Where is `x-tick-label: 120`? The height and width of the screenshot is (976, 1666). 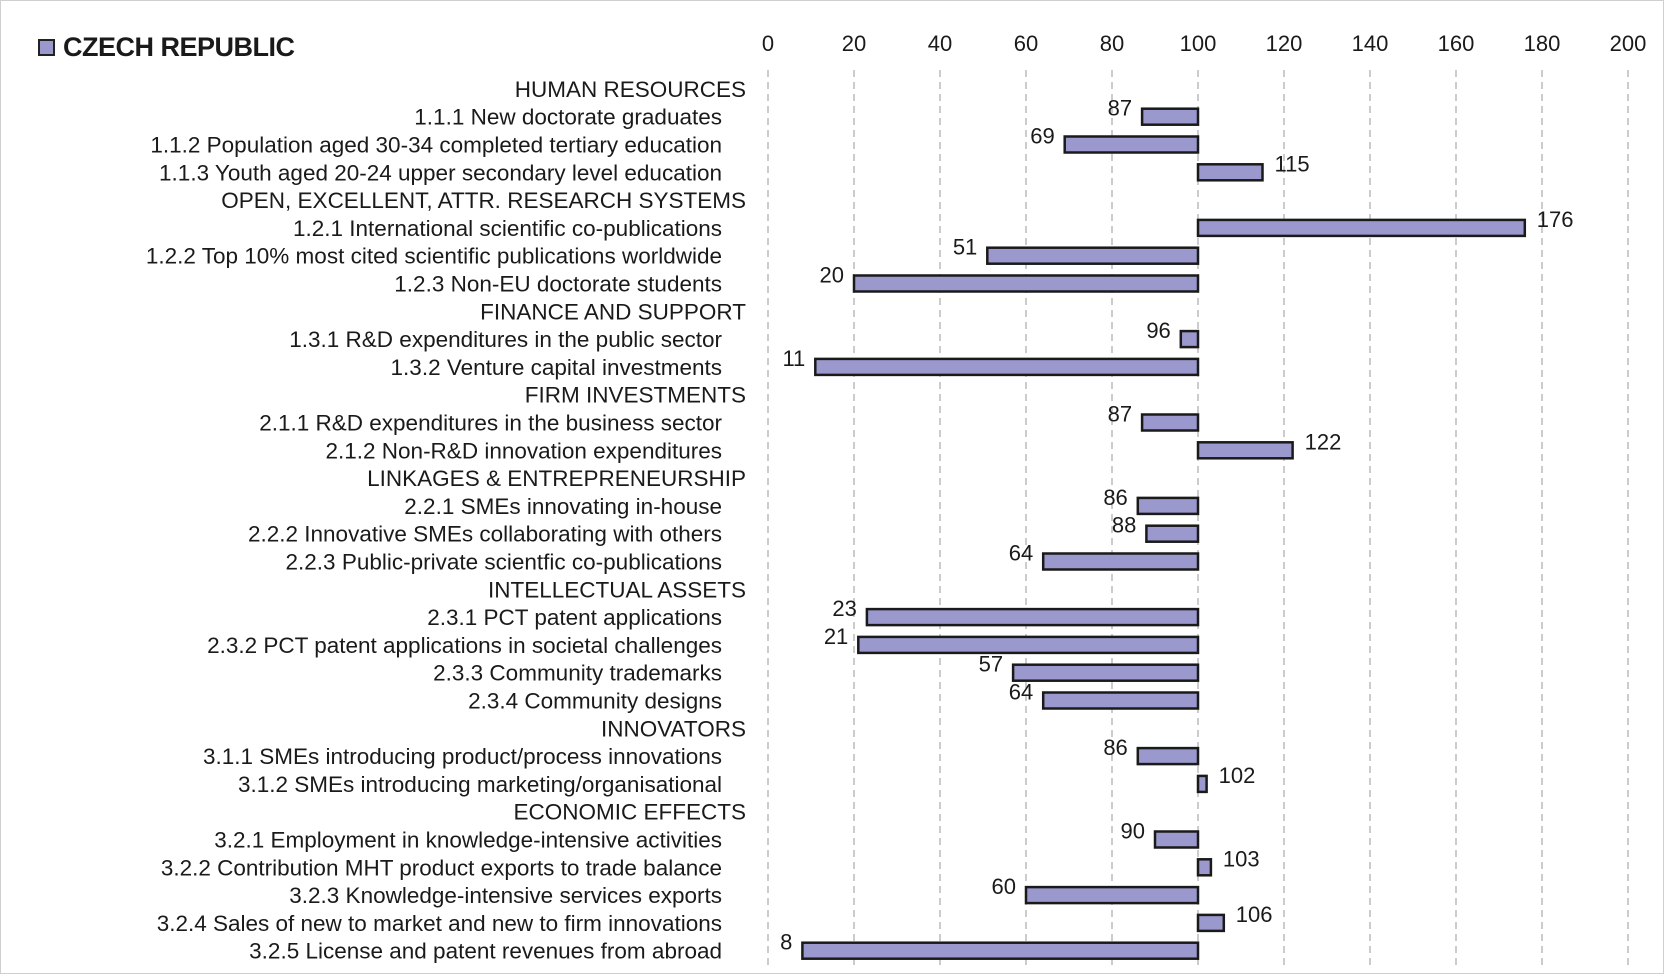
x-tick-label: 120 is located at coordinates (1284, 43).